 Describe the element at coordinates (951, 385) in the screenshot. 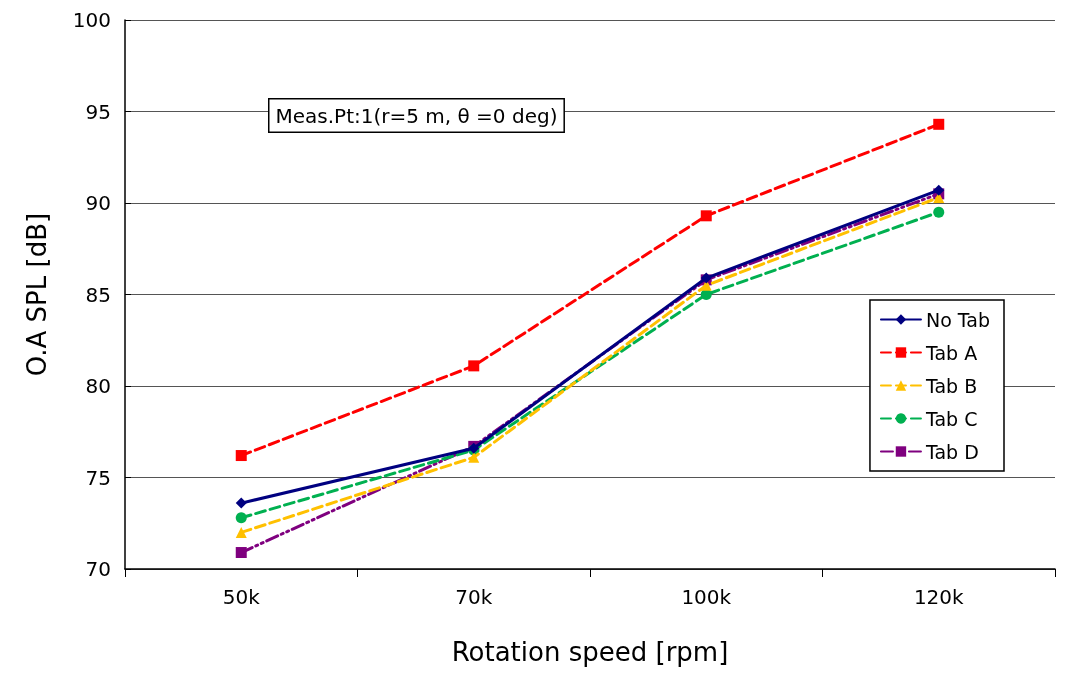

I see `legend-label: Tab B` at that location.